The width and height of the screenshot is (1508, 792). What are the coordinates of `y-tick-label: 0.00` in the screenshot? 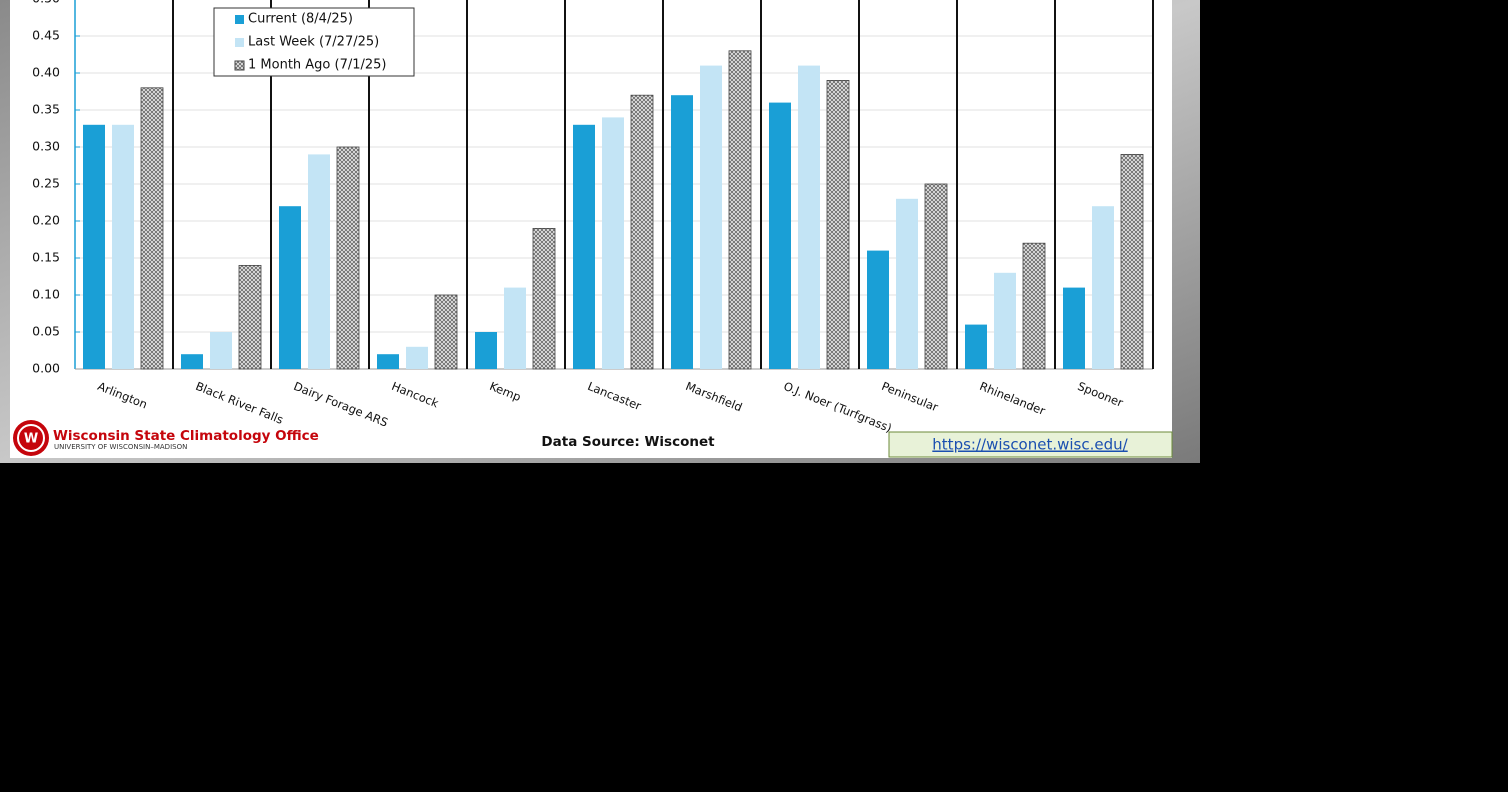 It's located at (46, 368).